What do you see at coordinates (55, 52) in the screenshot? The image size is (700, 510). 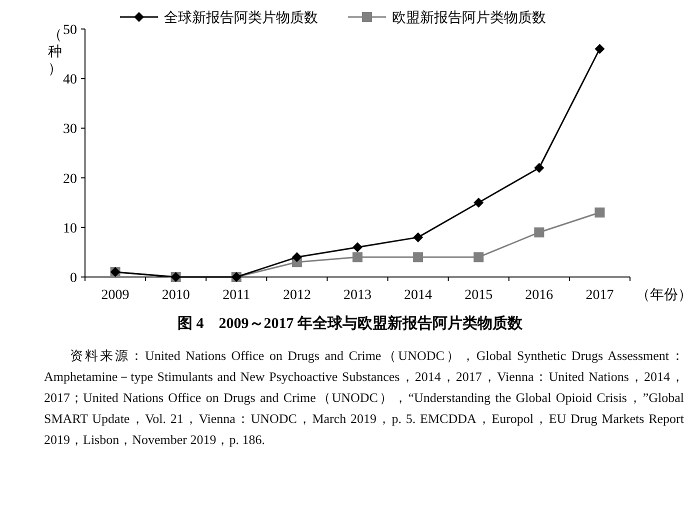 I see `y-axis-title: （种）` at bounding box center [55, 52].